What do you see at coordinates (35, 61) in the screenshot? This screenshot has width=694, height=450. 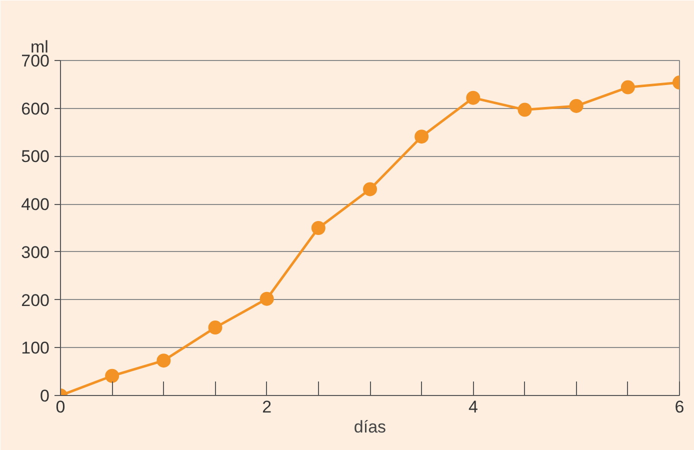 I see `y-tick-label: 700` at bounding box center [35, 61].